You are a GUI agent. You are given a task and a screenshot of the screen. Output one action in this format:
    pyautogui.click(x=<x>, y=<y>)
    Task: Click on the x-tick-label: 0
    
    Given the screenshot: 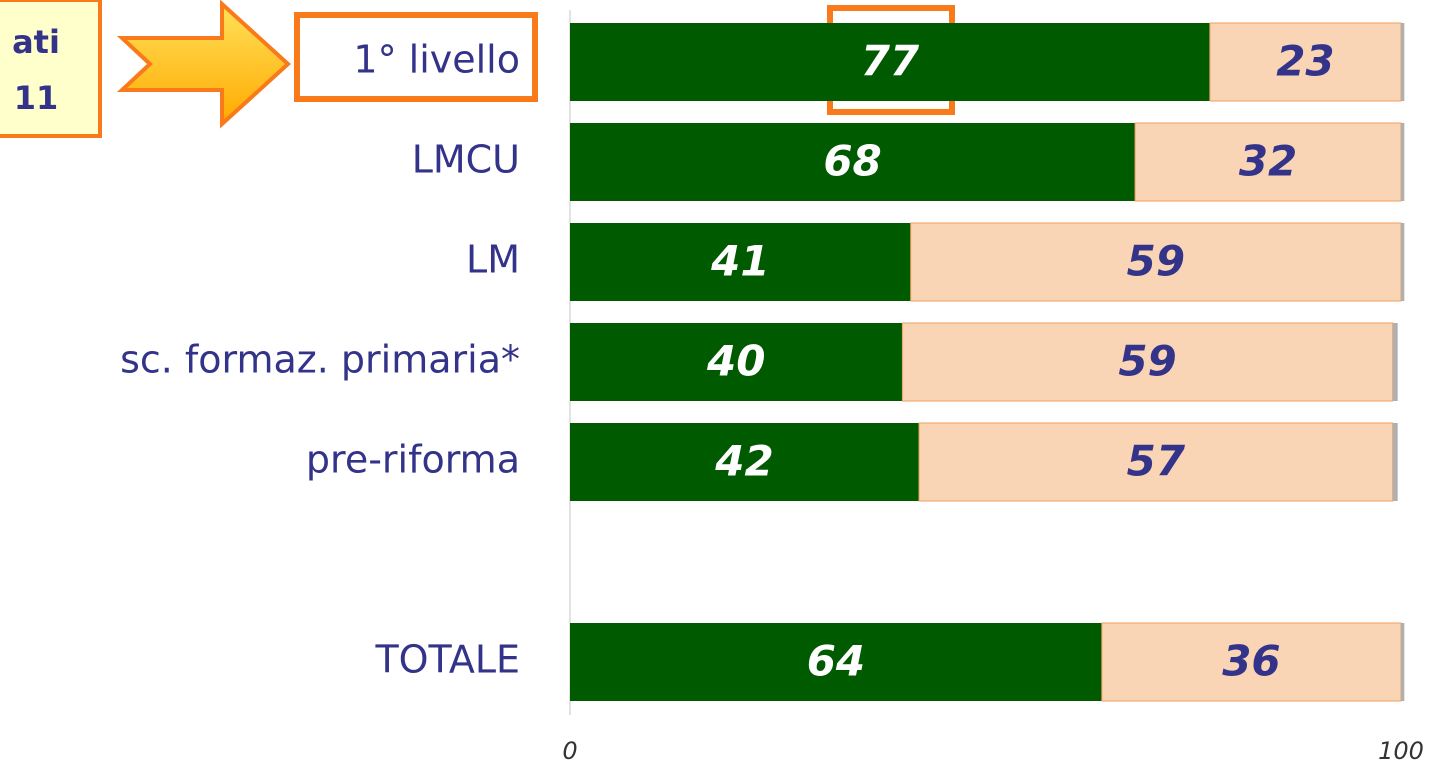 What is the action you would take?
    pyautogui.click(x=569, y=751)
    